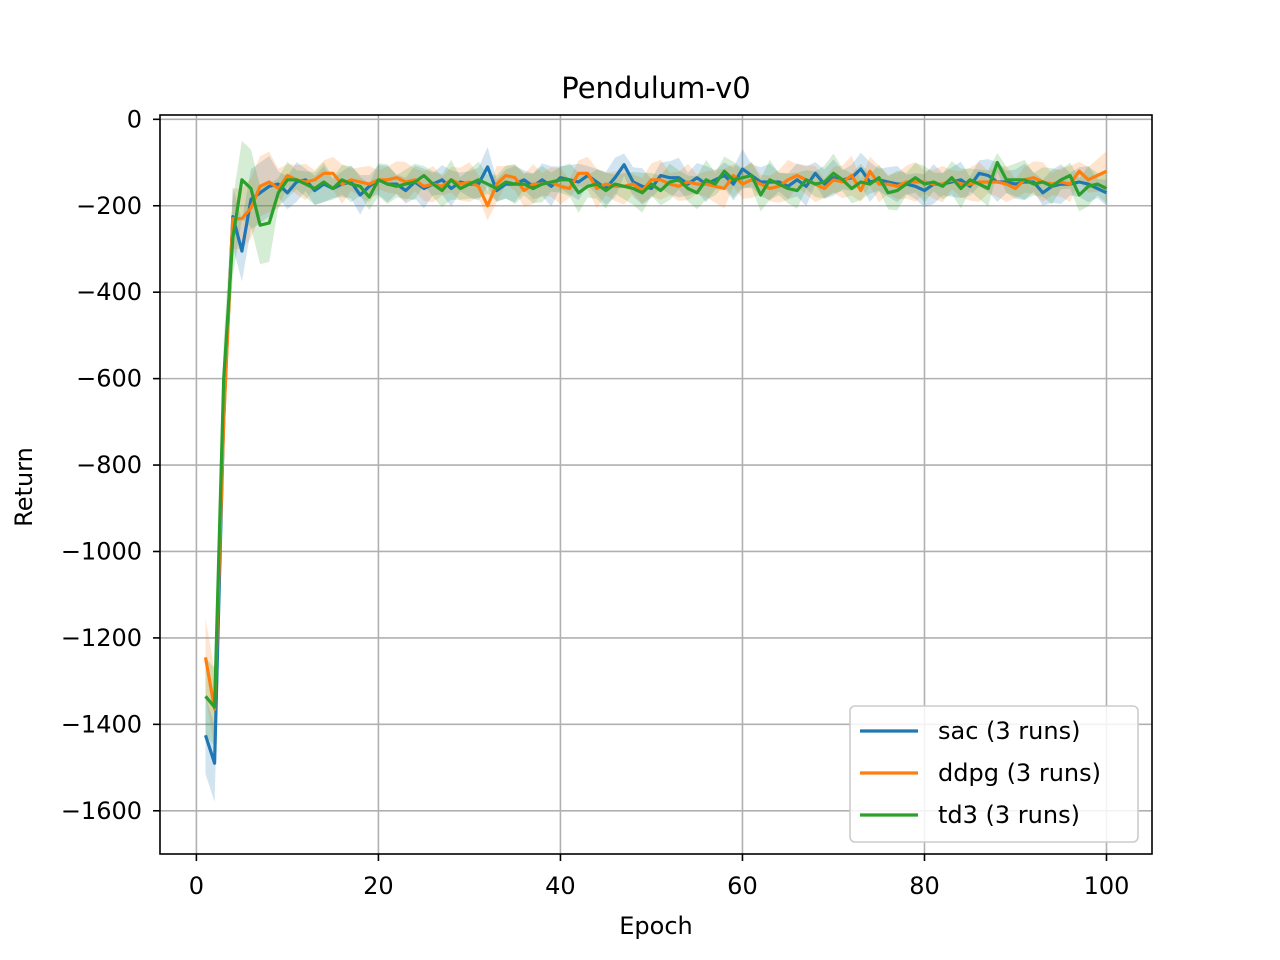 The image size is (1280, 960). What do you see at coordinates (134, 119) in the screenshot?
I see `y-tick-label: 0` at bounding box center [134, 119].